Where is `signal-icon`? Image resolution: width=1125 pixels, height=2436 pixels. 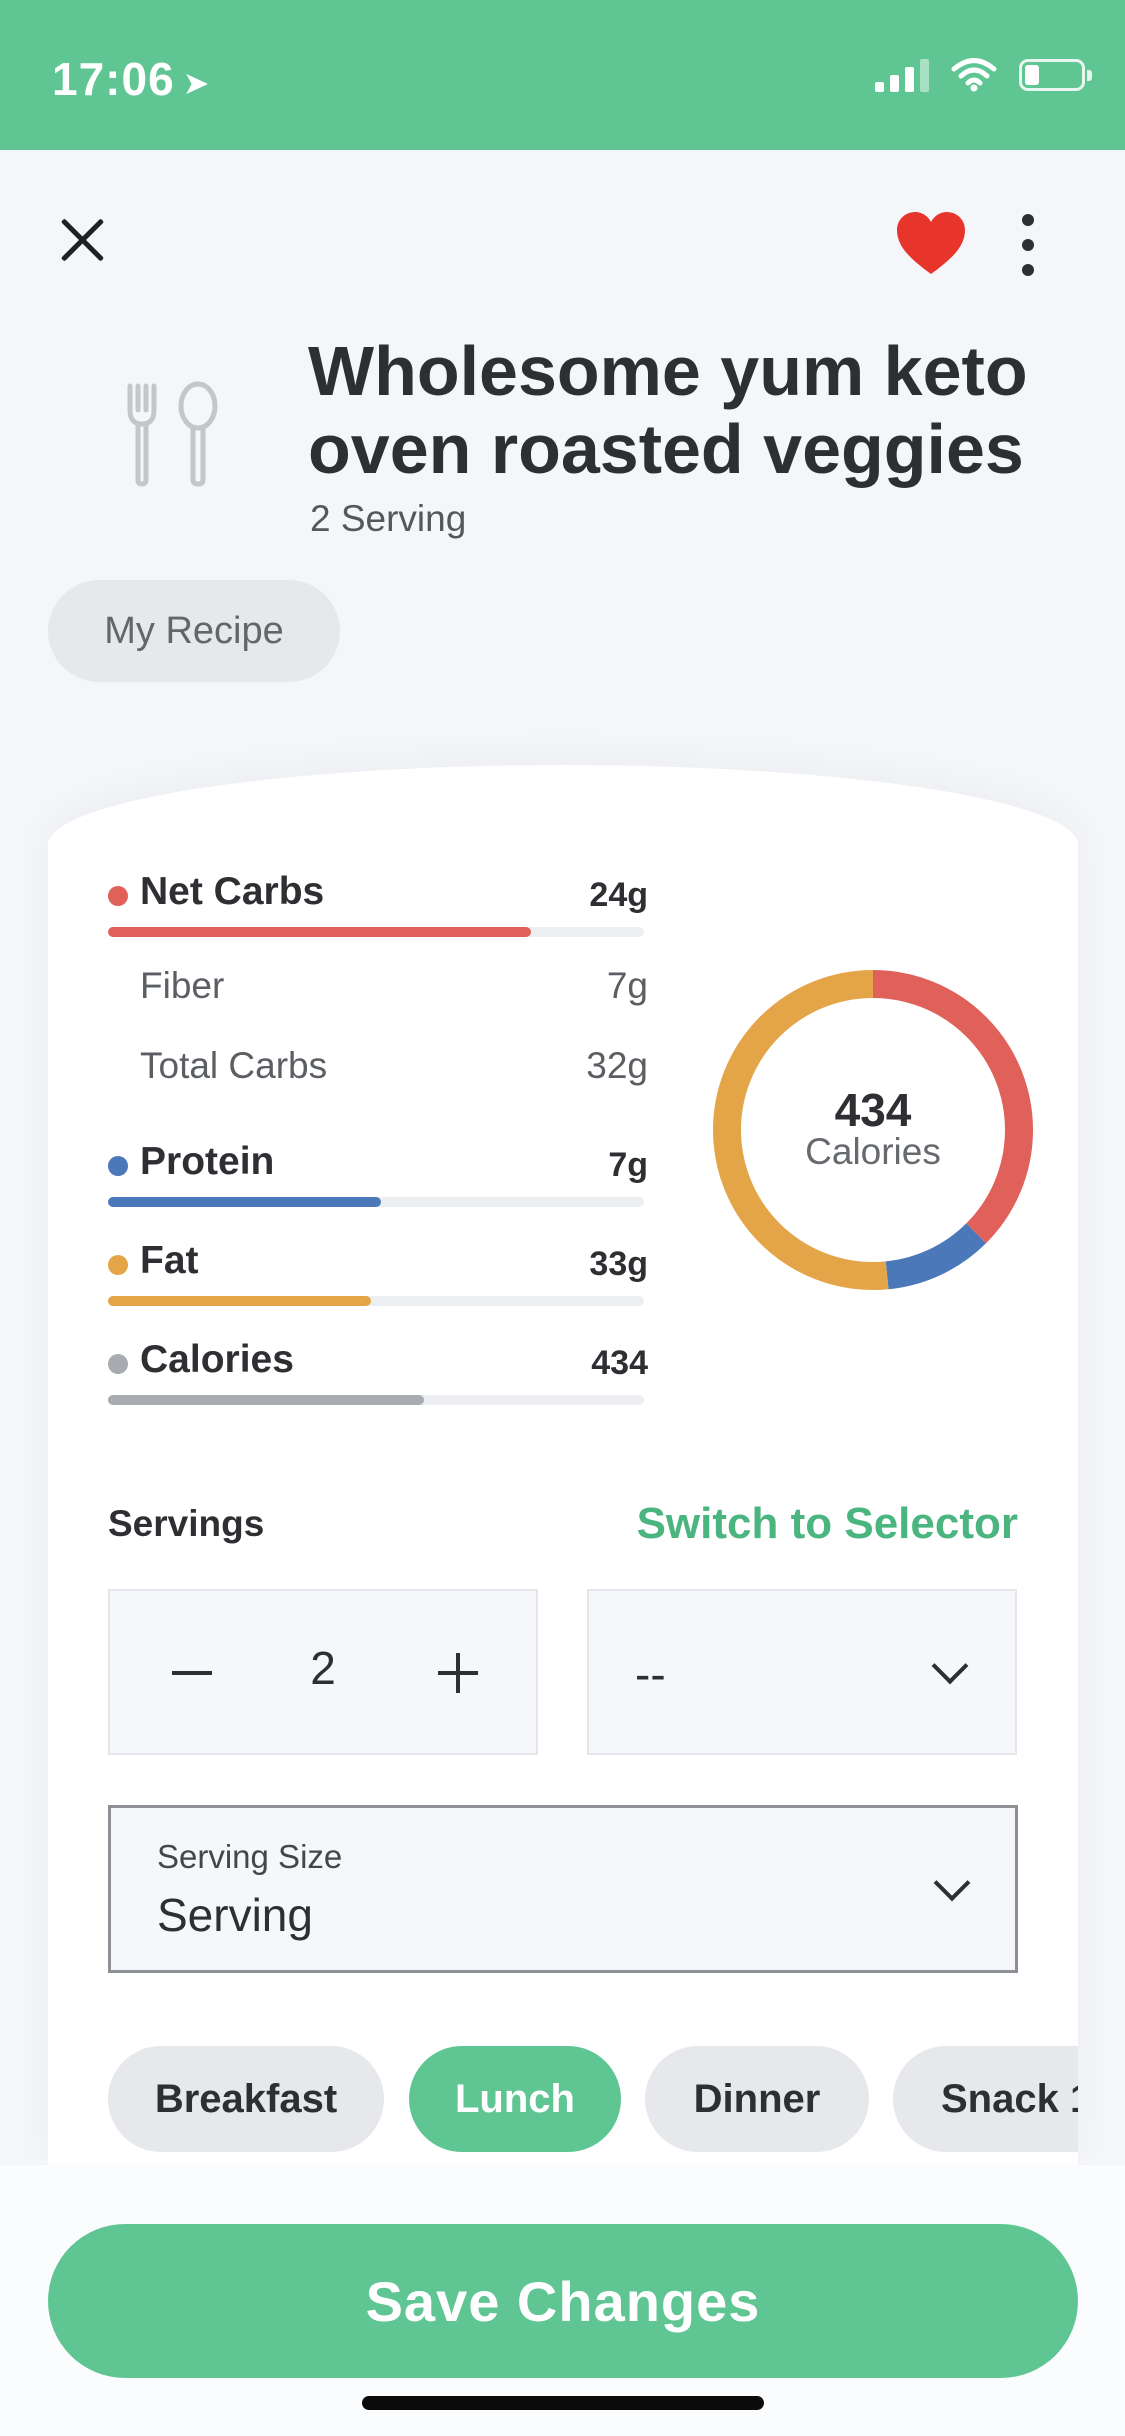 signal-icon is located at coordinates (902, 75).